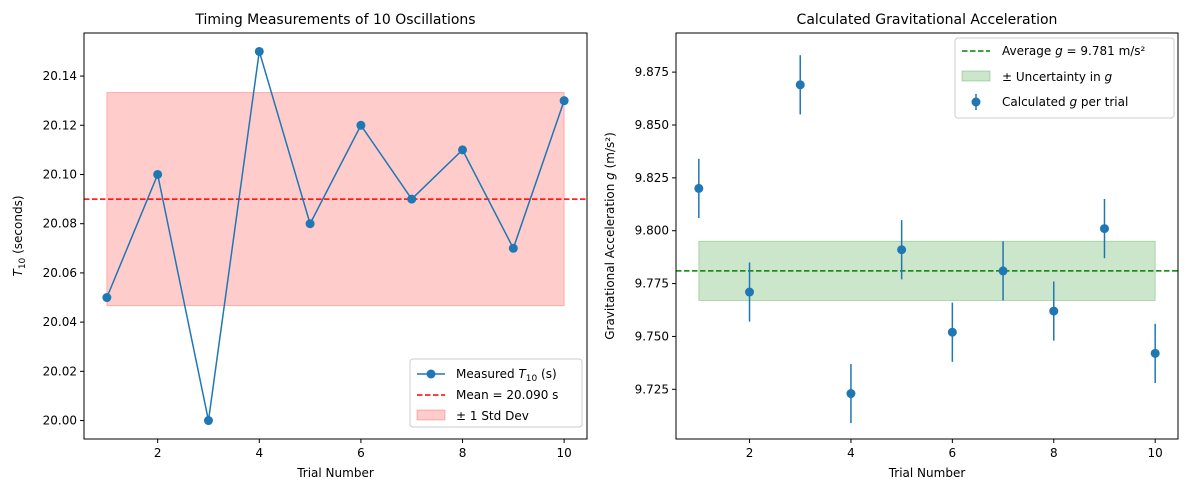 This screenshot has height=490, width=1189. What do you see at coordinates (563, 453) in the screenshot?
I see `timing-xtick-label: 10` at bounding box center [563, 453].